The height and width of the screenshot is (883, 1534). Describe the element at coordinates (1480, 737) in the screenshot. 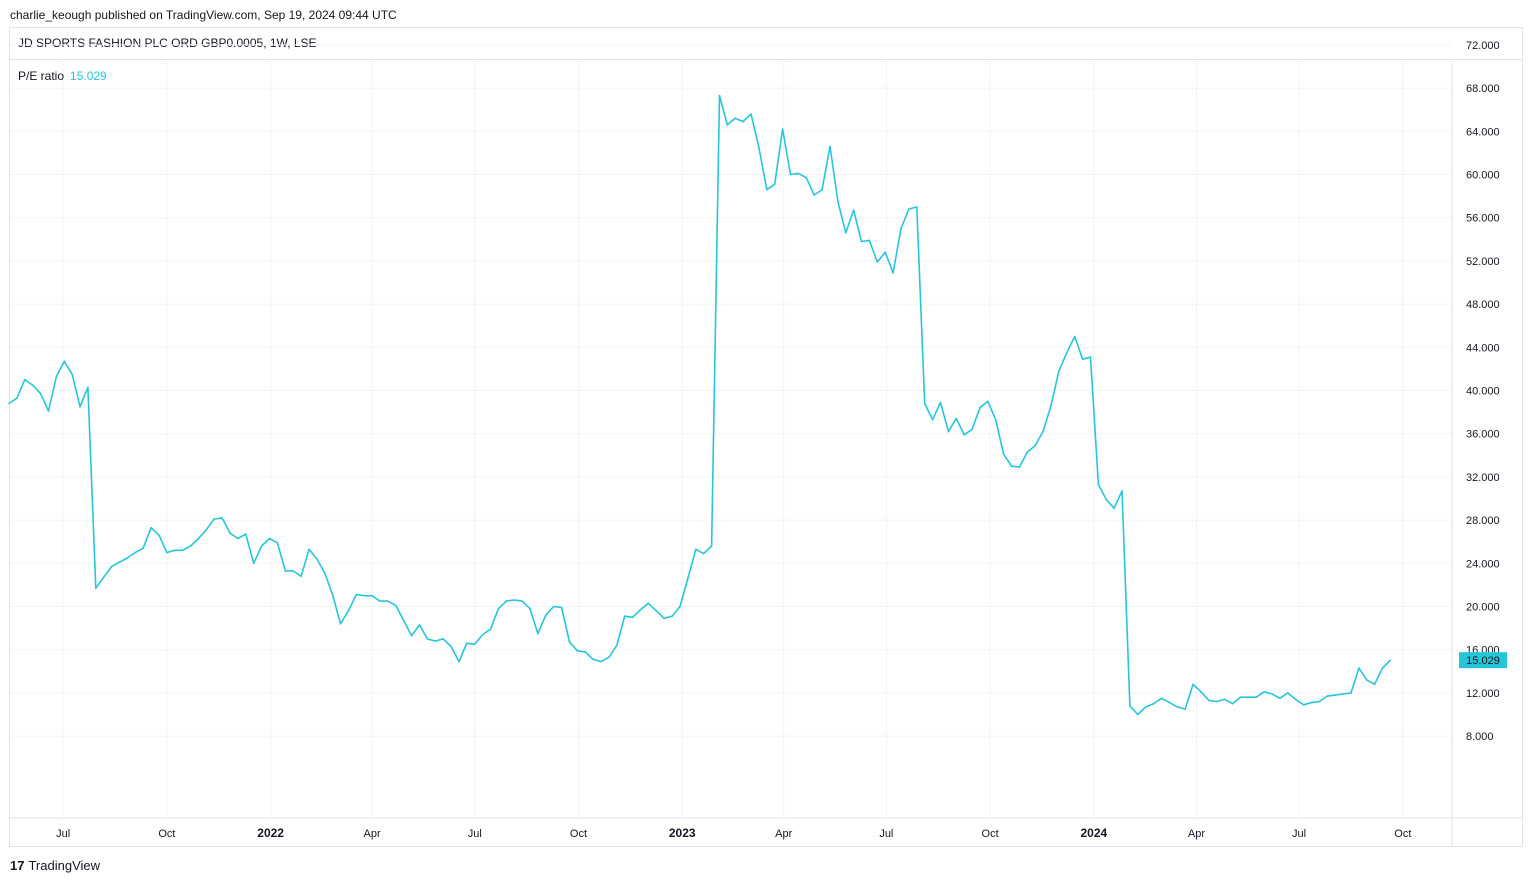

I see `y-tick-label: 8.000` at that location.